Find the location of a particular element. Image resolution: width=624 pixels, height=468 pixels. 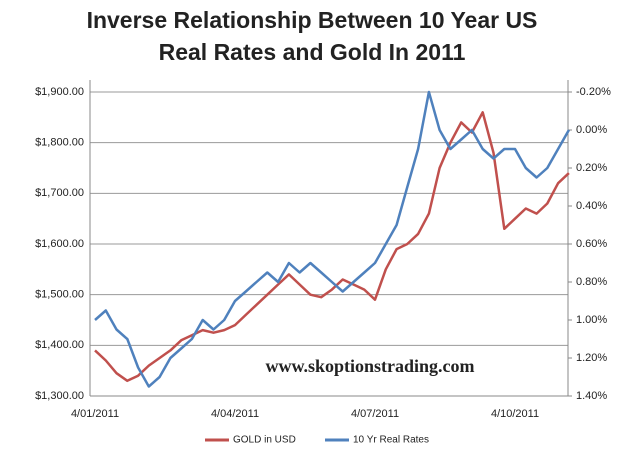

y2-tick-label: 0.60% is located at coordinates (591, 244).